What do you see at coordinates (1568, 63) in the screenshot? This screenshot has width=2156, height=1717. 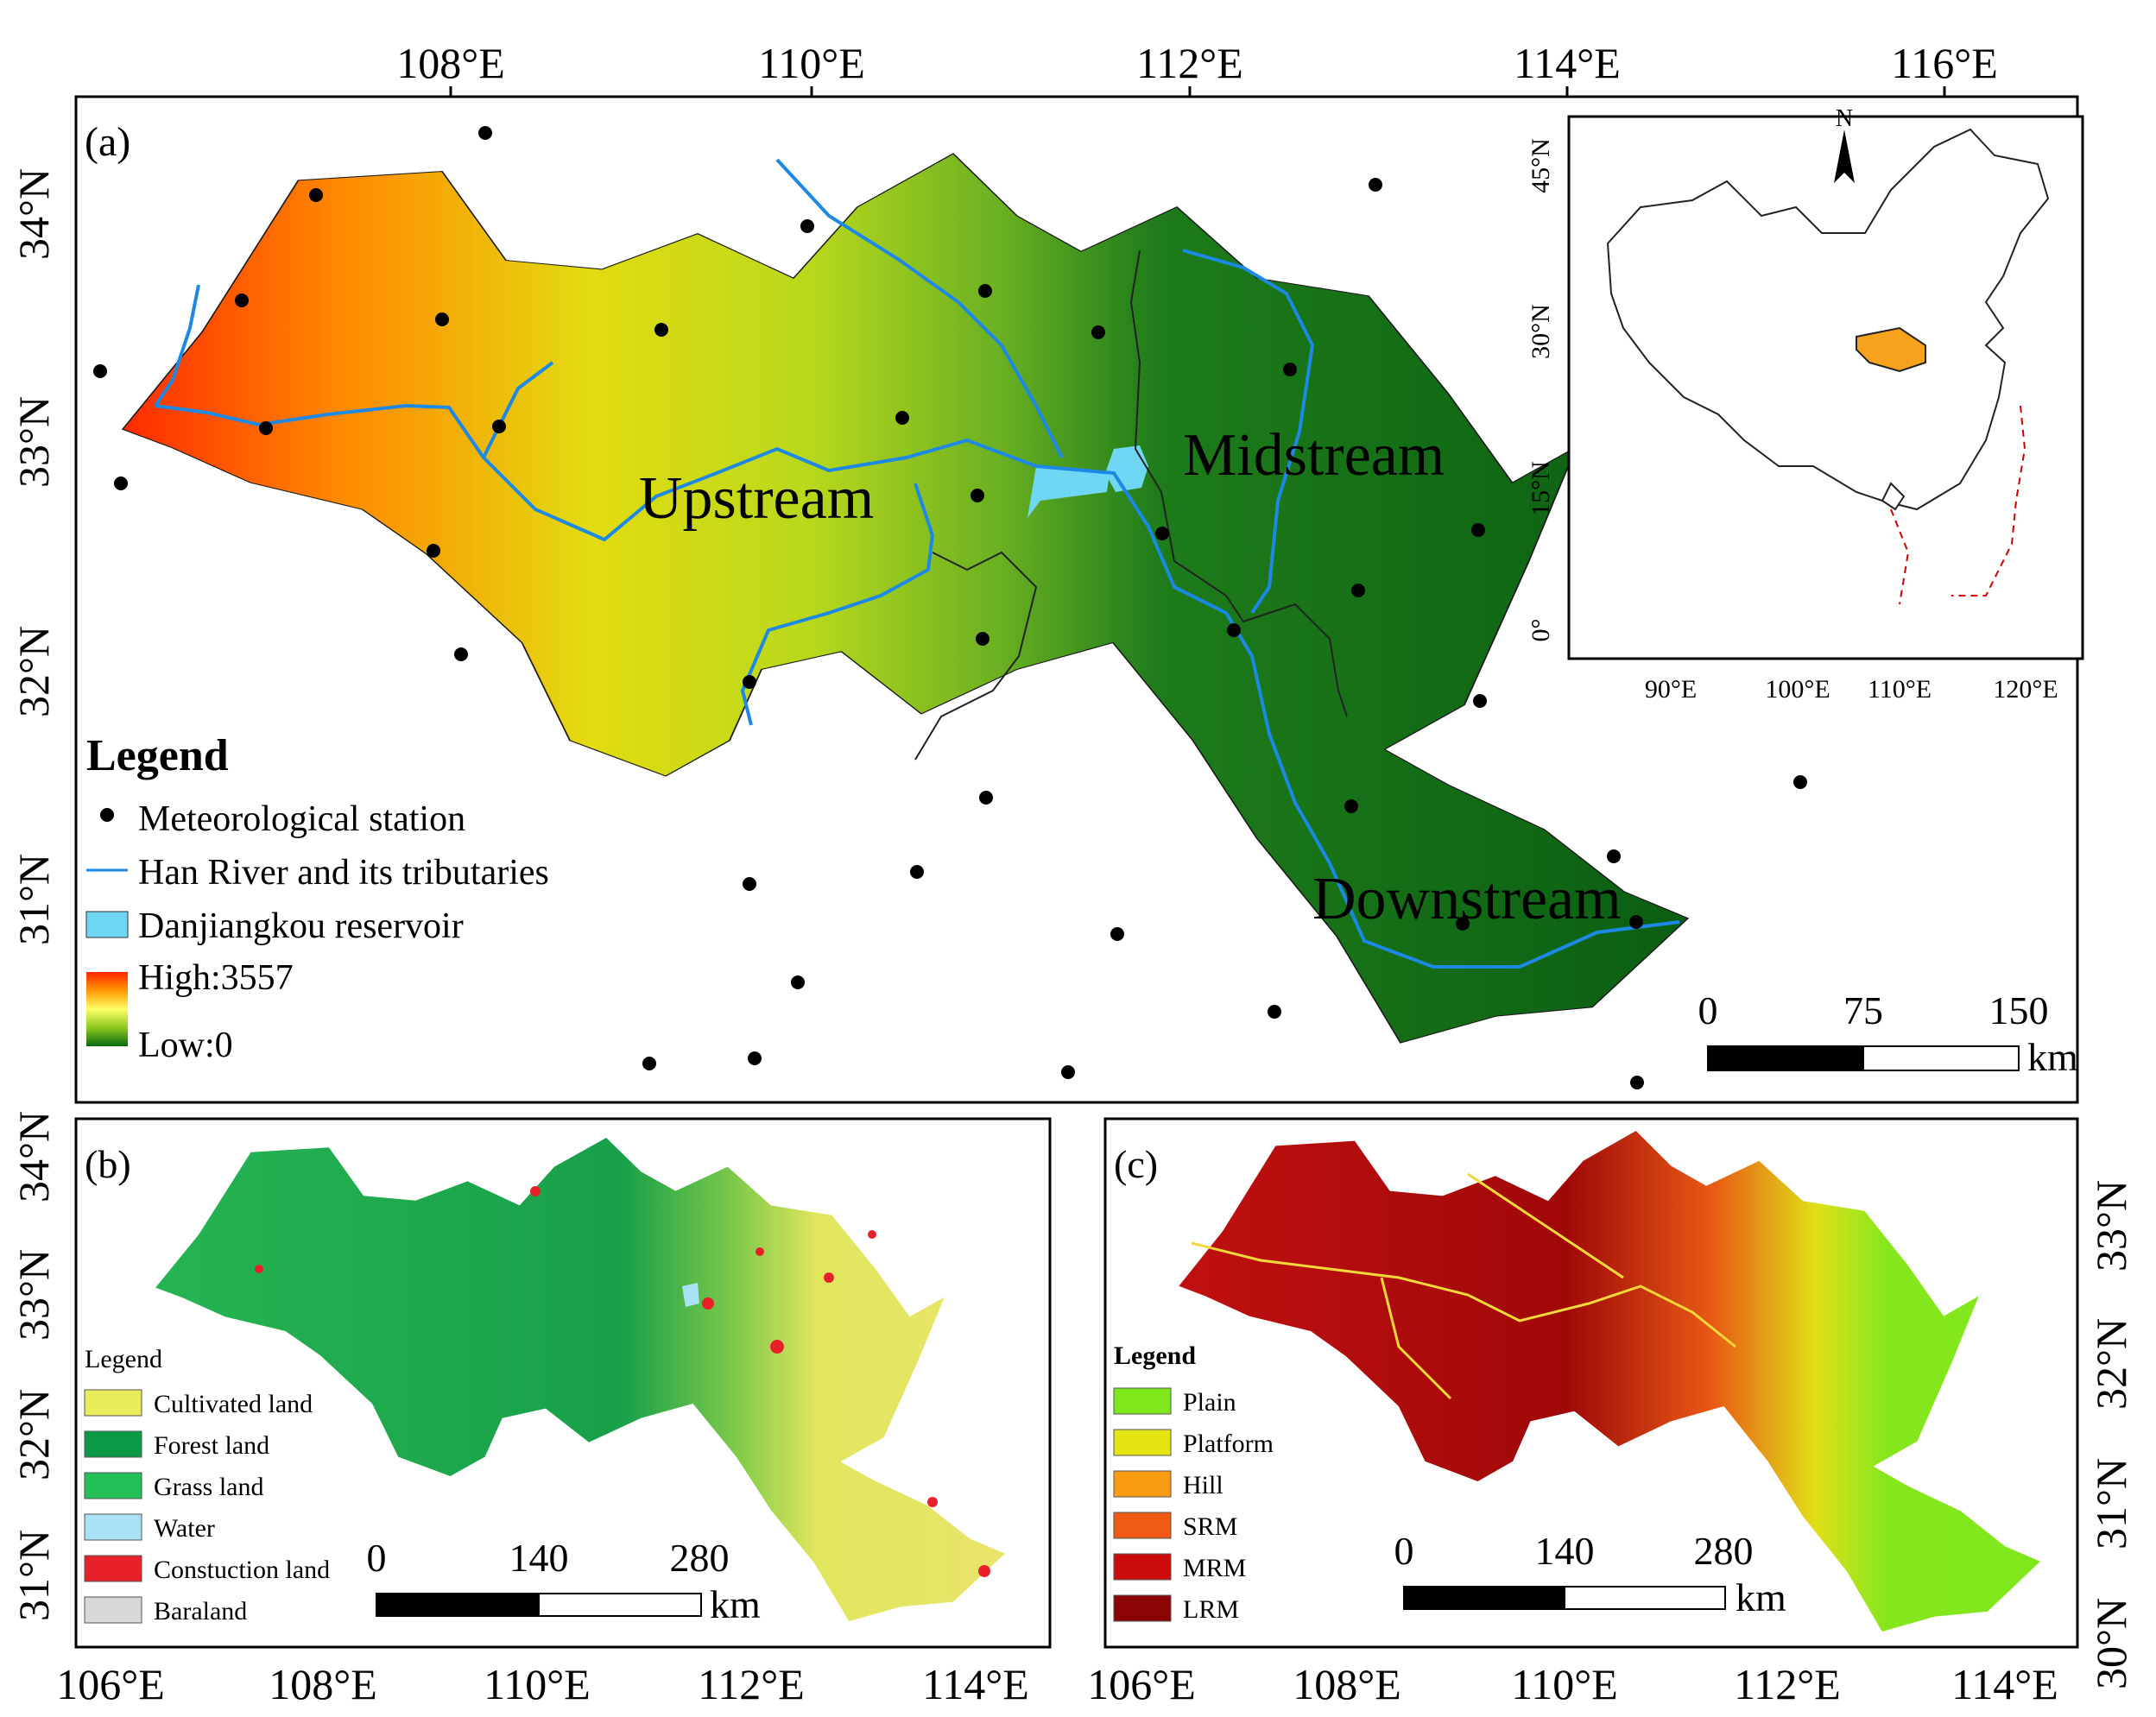 I see `tick-114e: 114°E` at bounding box center [1568, 63].